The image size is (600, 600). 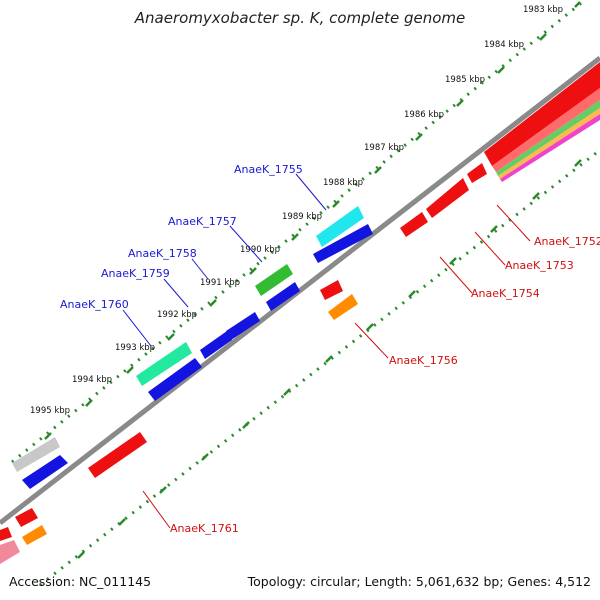 I want to click on kbp-label: 1992 kbp, so click(x=177, y=315).